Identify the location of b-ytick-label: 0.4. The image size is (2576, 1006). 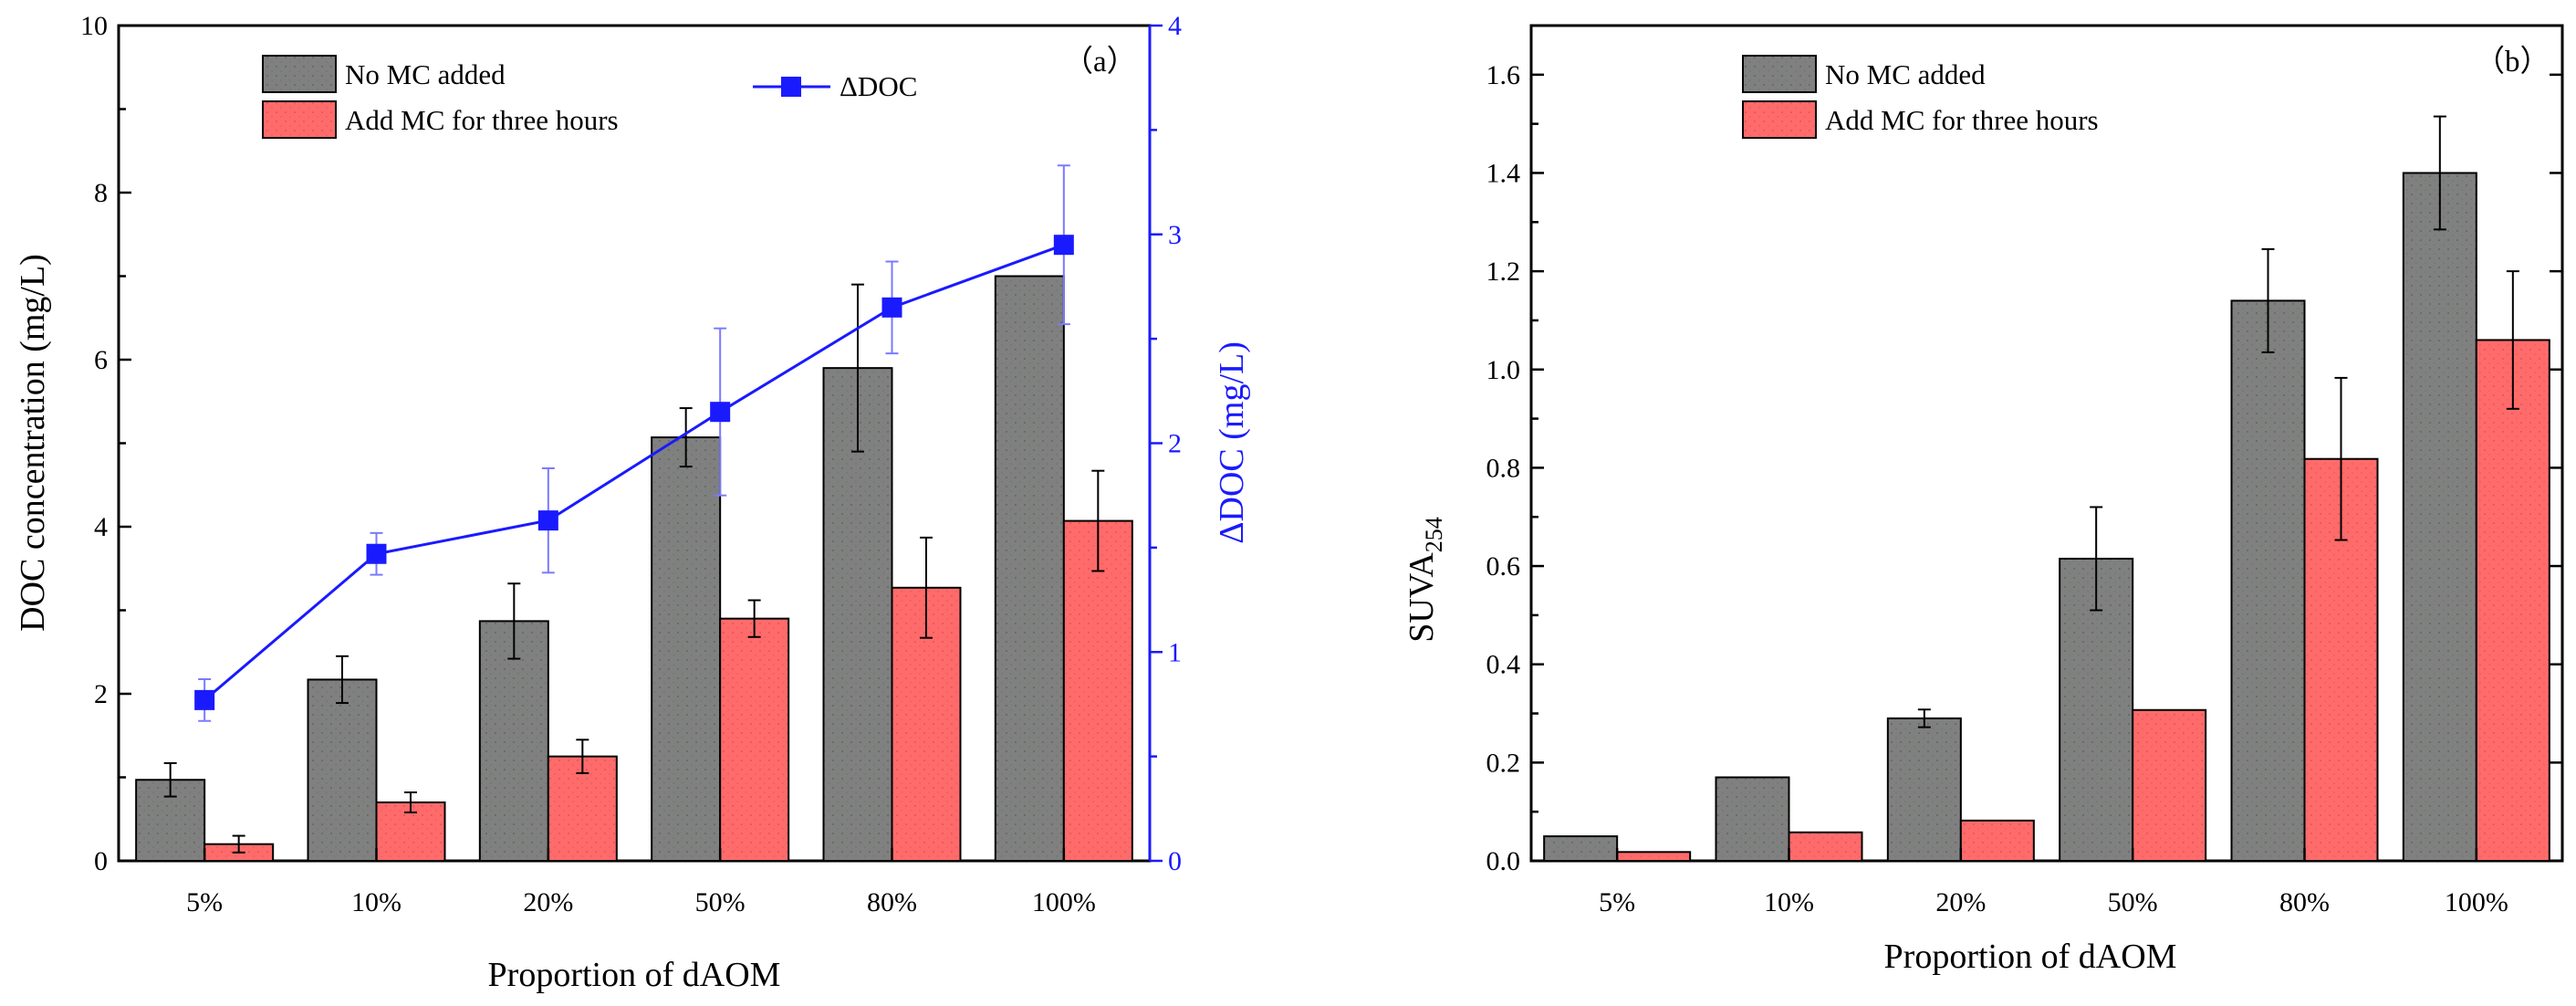
(1503, 665).